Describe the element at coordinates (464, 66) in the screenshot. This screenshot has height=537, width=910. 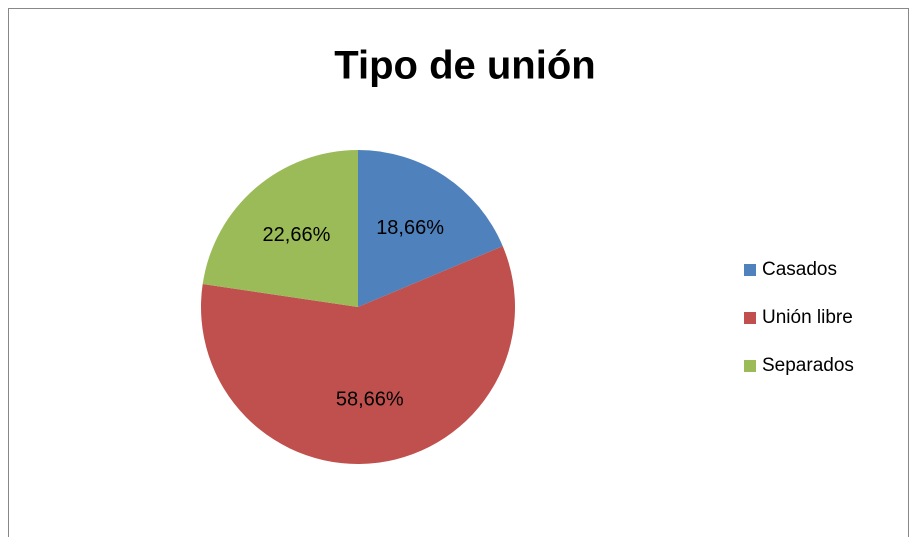
I see `chart-title: Tipo de unión` at that location.